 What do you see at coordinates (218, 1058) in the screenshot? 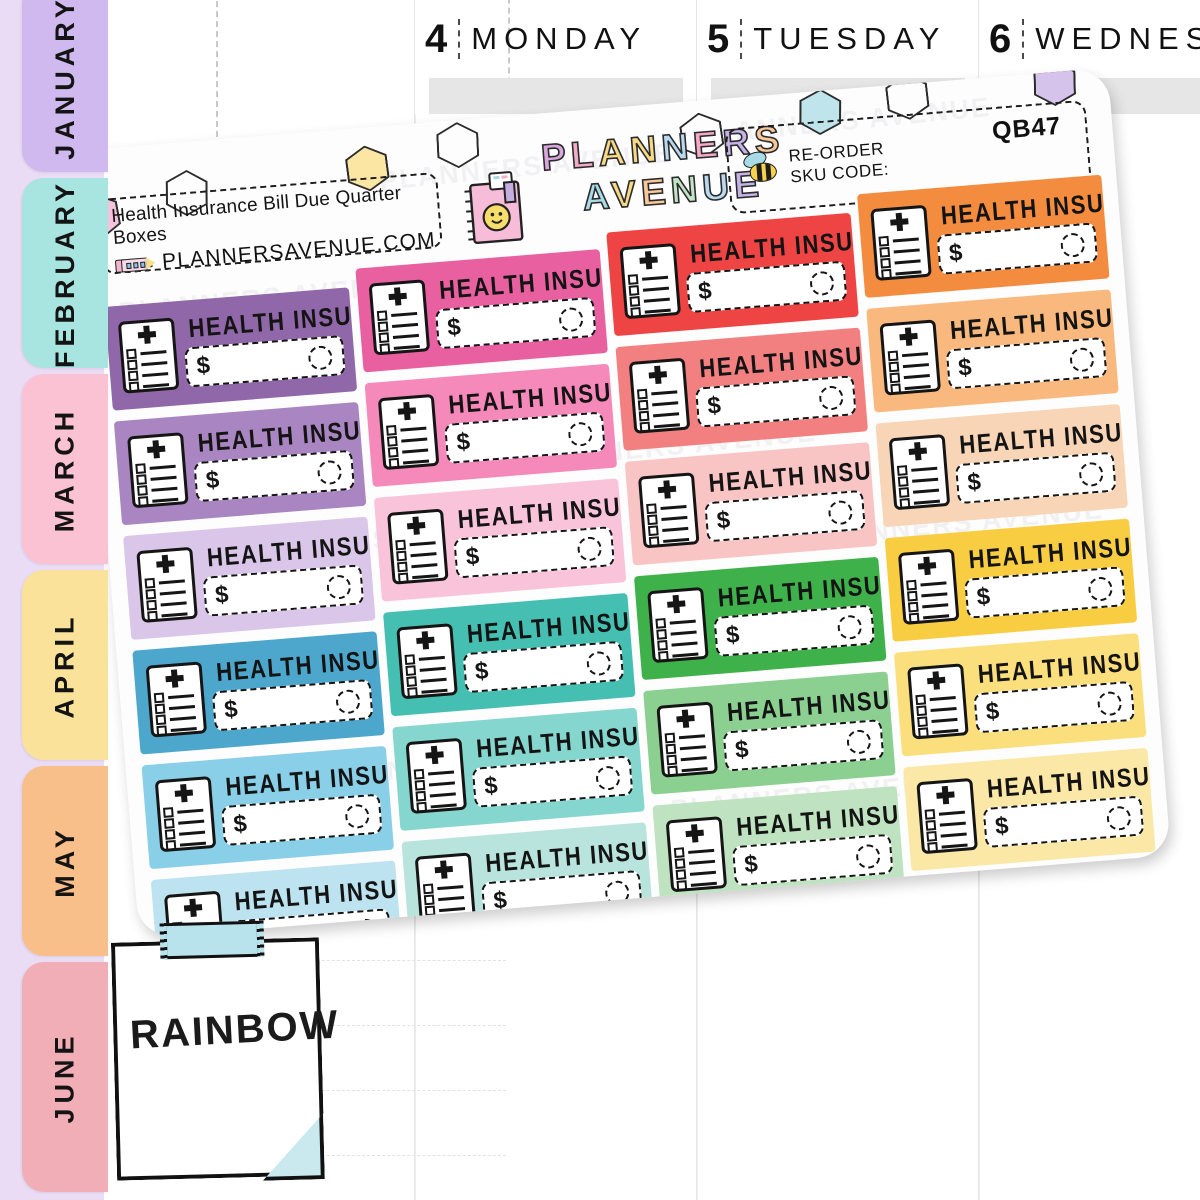
I see `note-paper` at bounding box center [218, 1058].